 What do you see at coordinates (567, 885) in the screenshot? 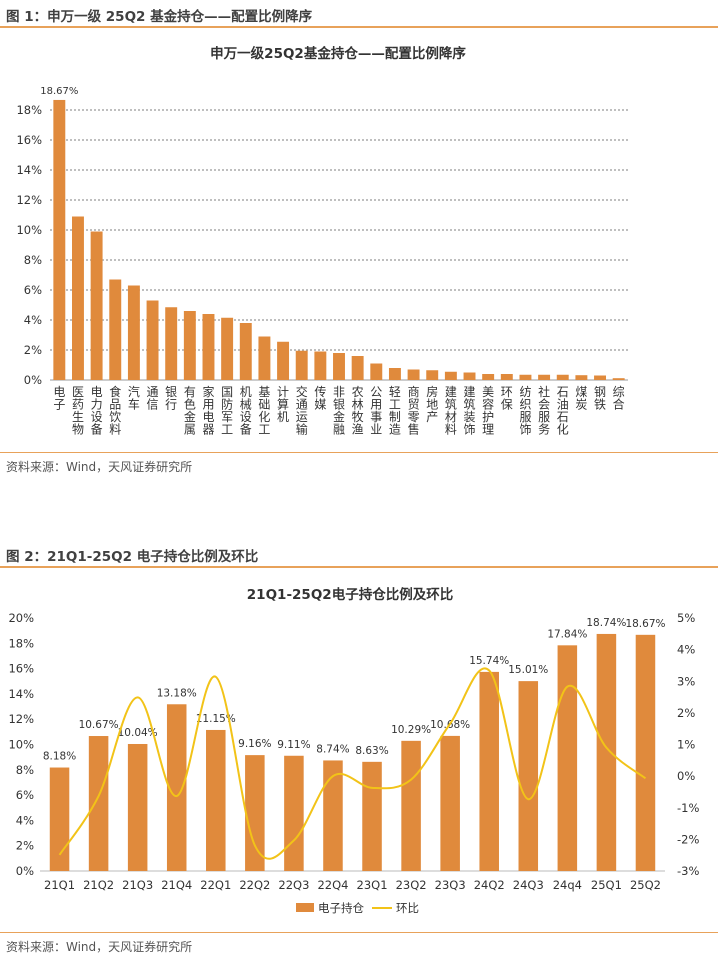
I see `x-tick-label: 24q4` at bounding box center [567, 885].